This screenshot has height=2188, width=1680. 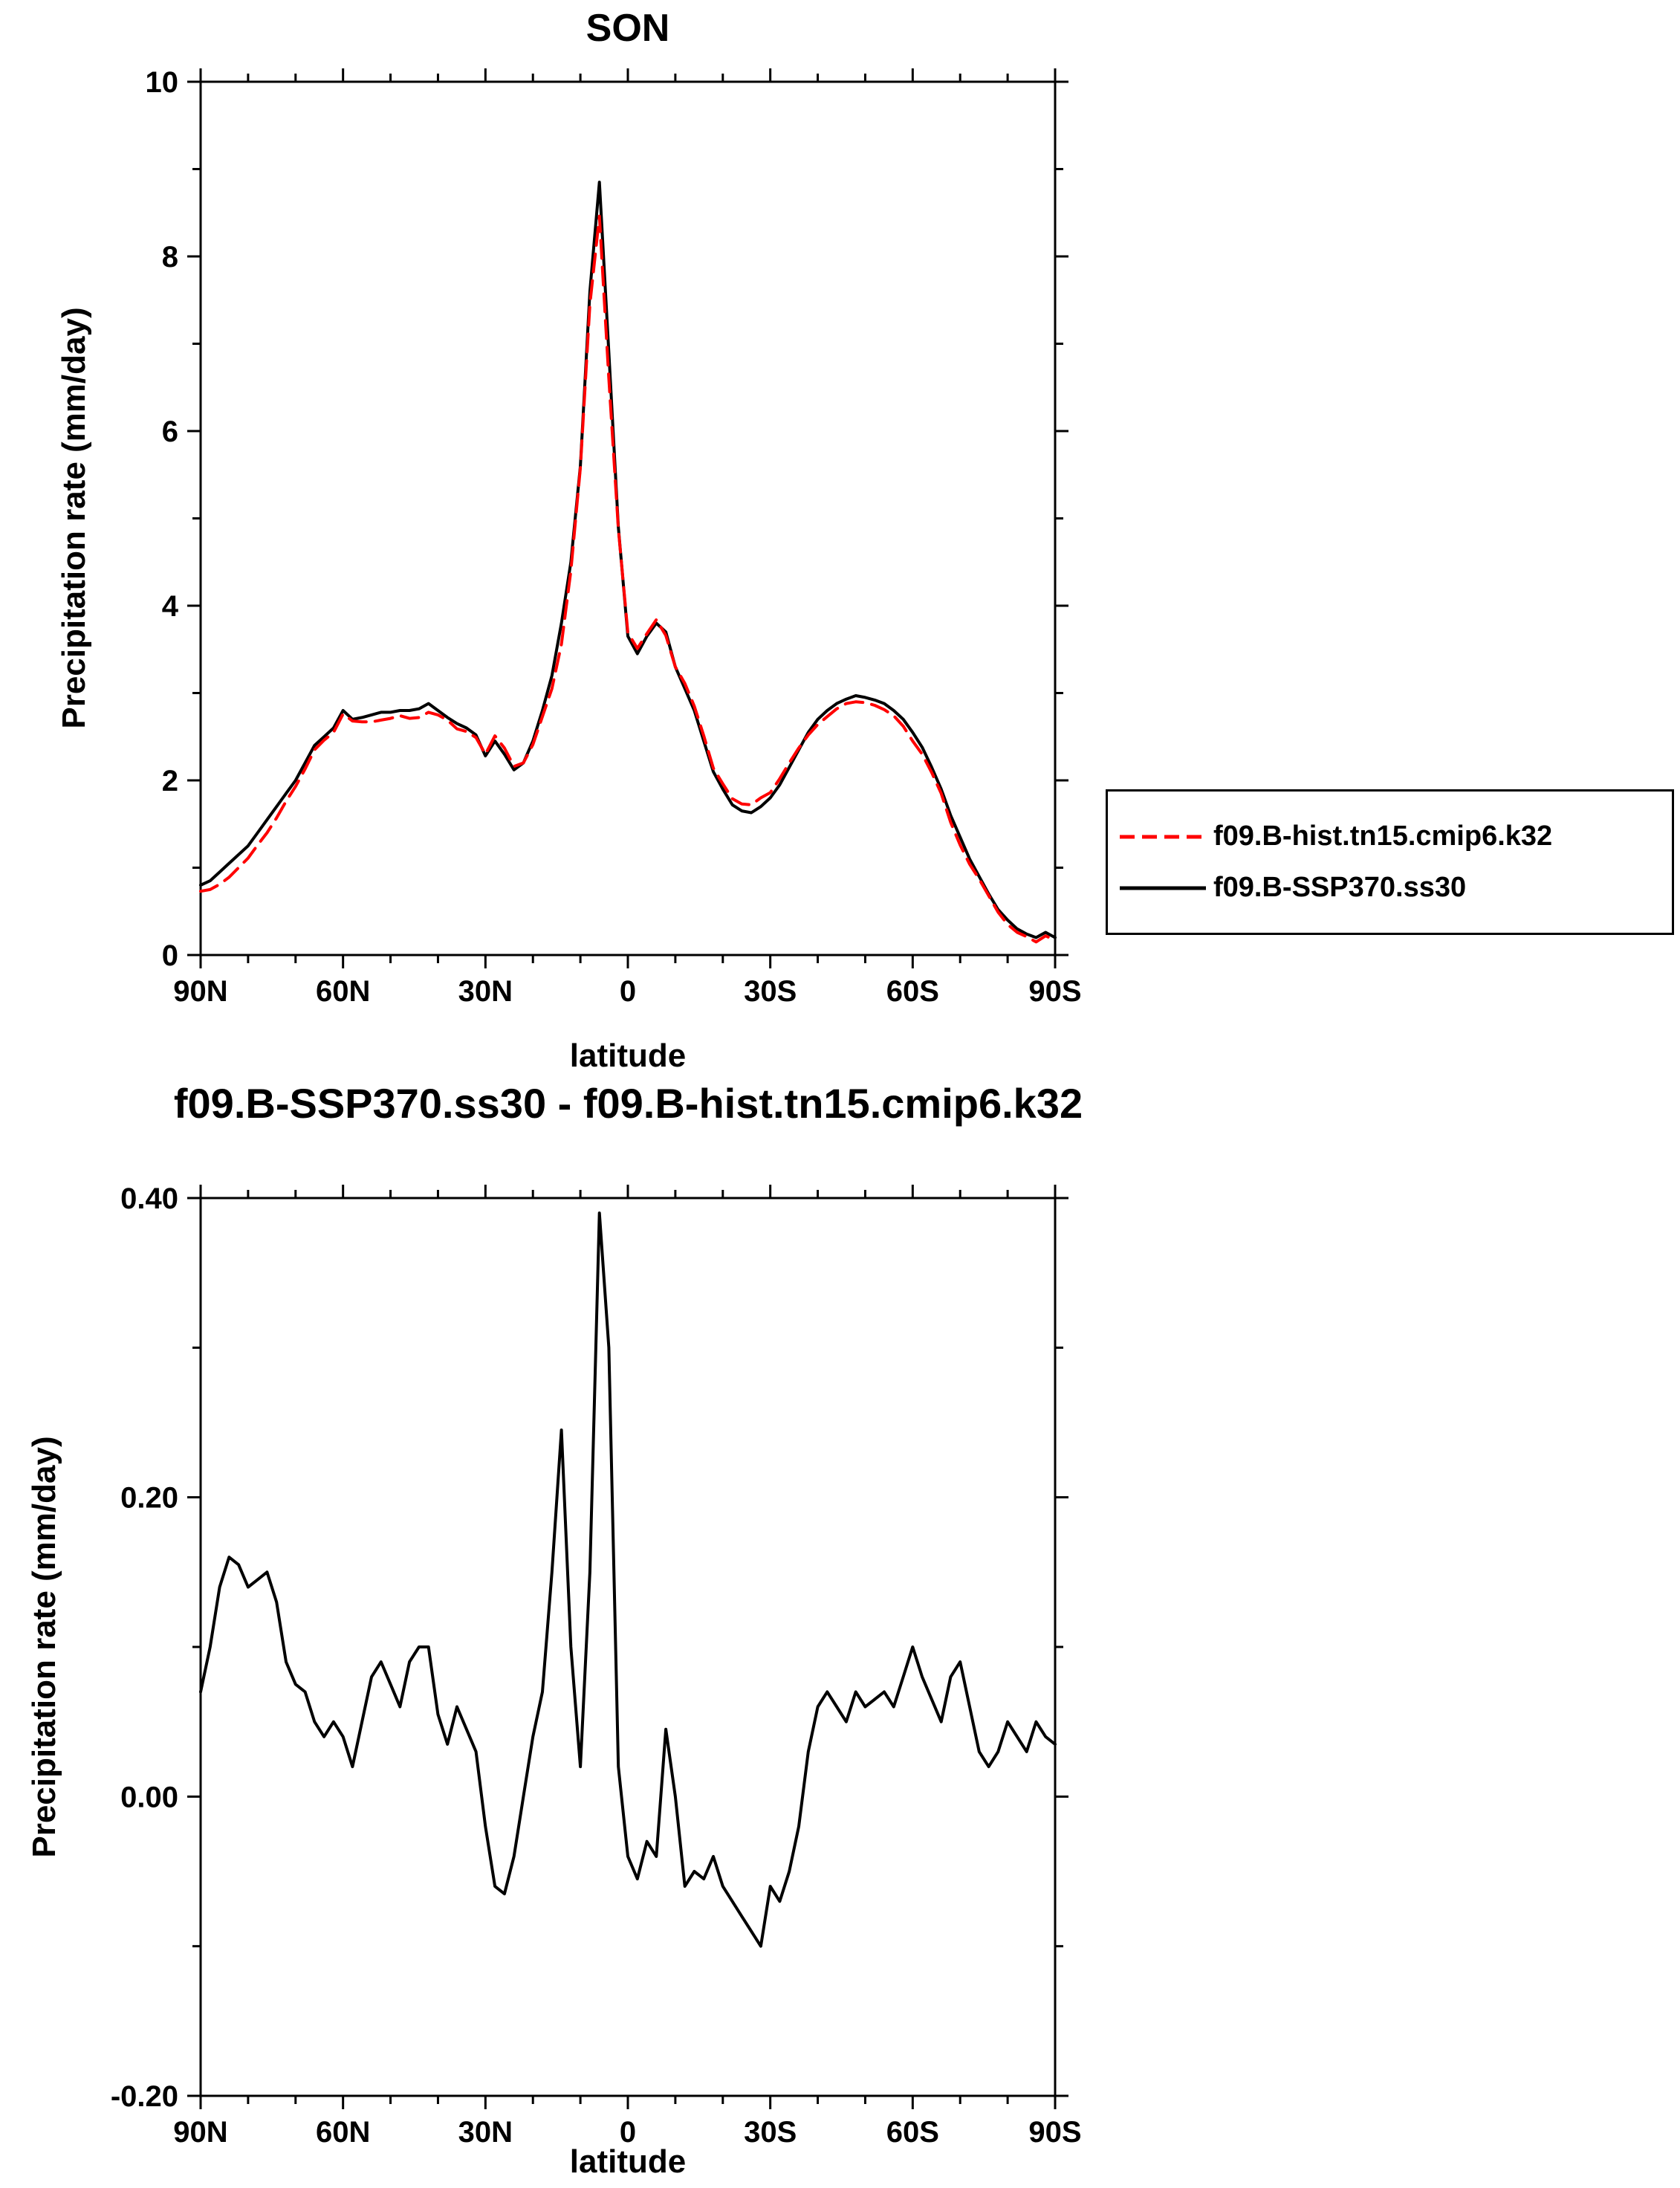 I want to click on y-tick-label: 0.00, so click(x=149, y=1797).